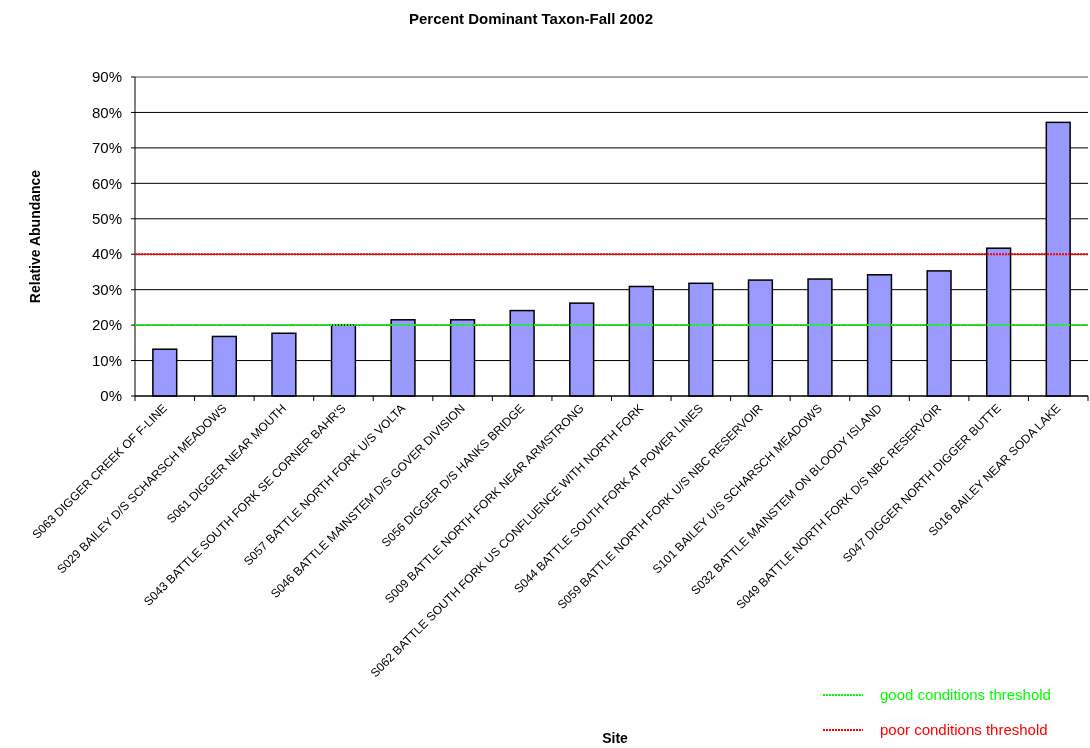 The height and width of the screenshot is (748, 1090). What do you see at coordinates (106, 325) in the screenshot?
I see `y-tick-label: 20%` at bounding box center [106, 325].